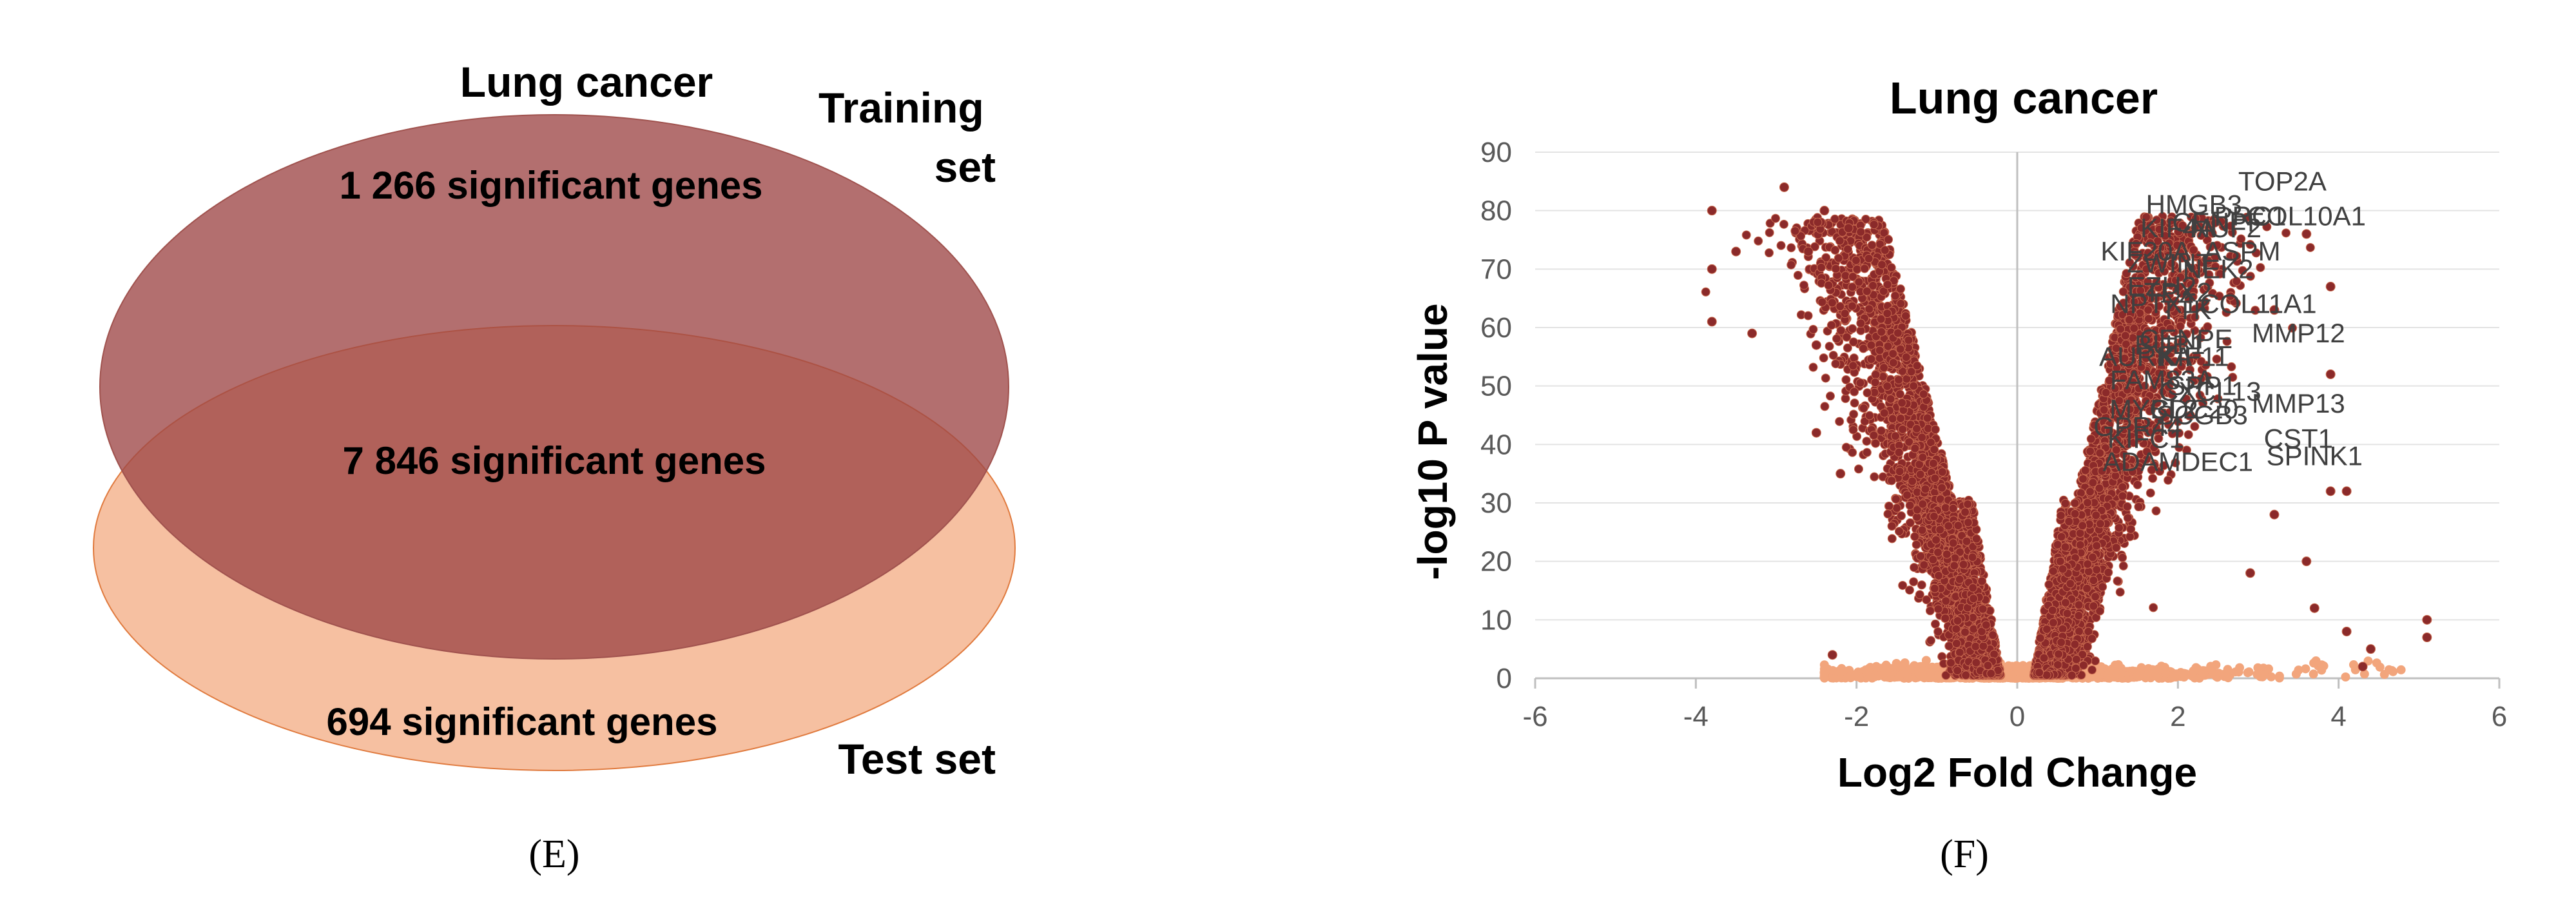  What do you see at coordinates (2024, 98) in the screenshot?
I see `volcano-title: Lung cancer` at bounding box center [2024, 98].